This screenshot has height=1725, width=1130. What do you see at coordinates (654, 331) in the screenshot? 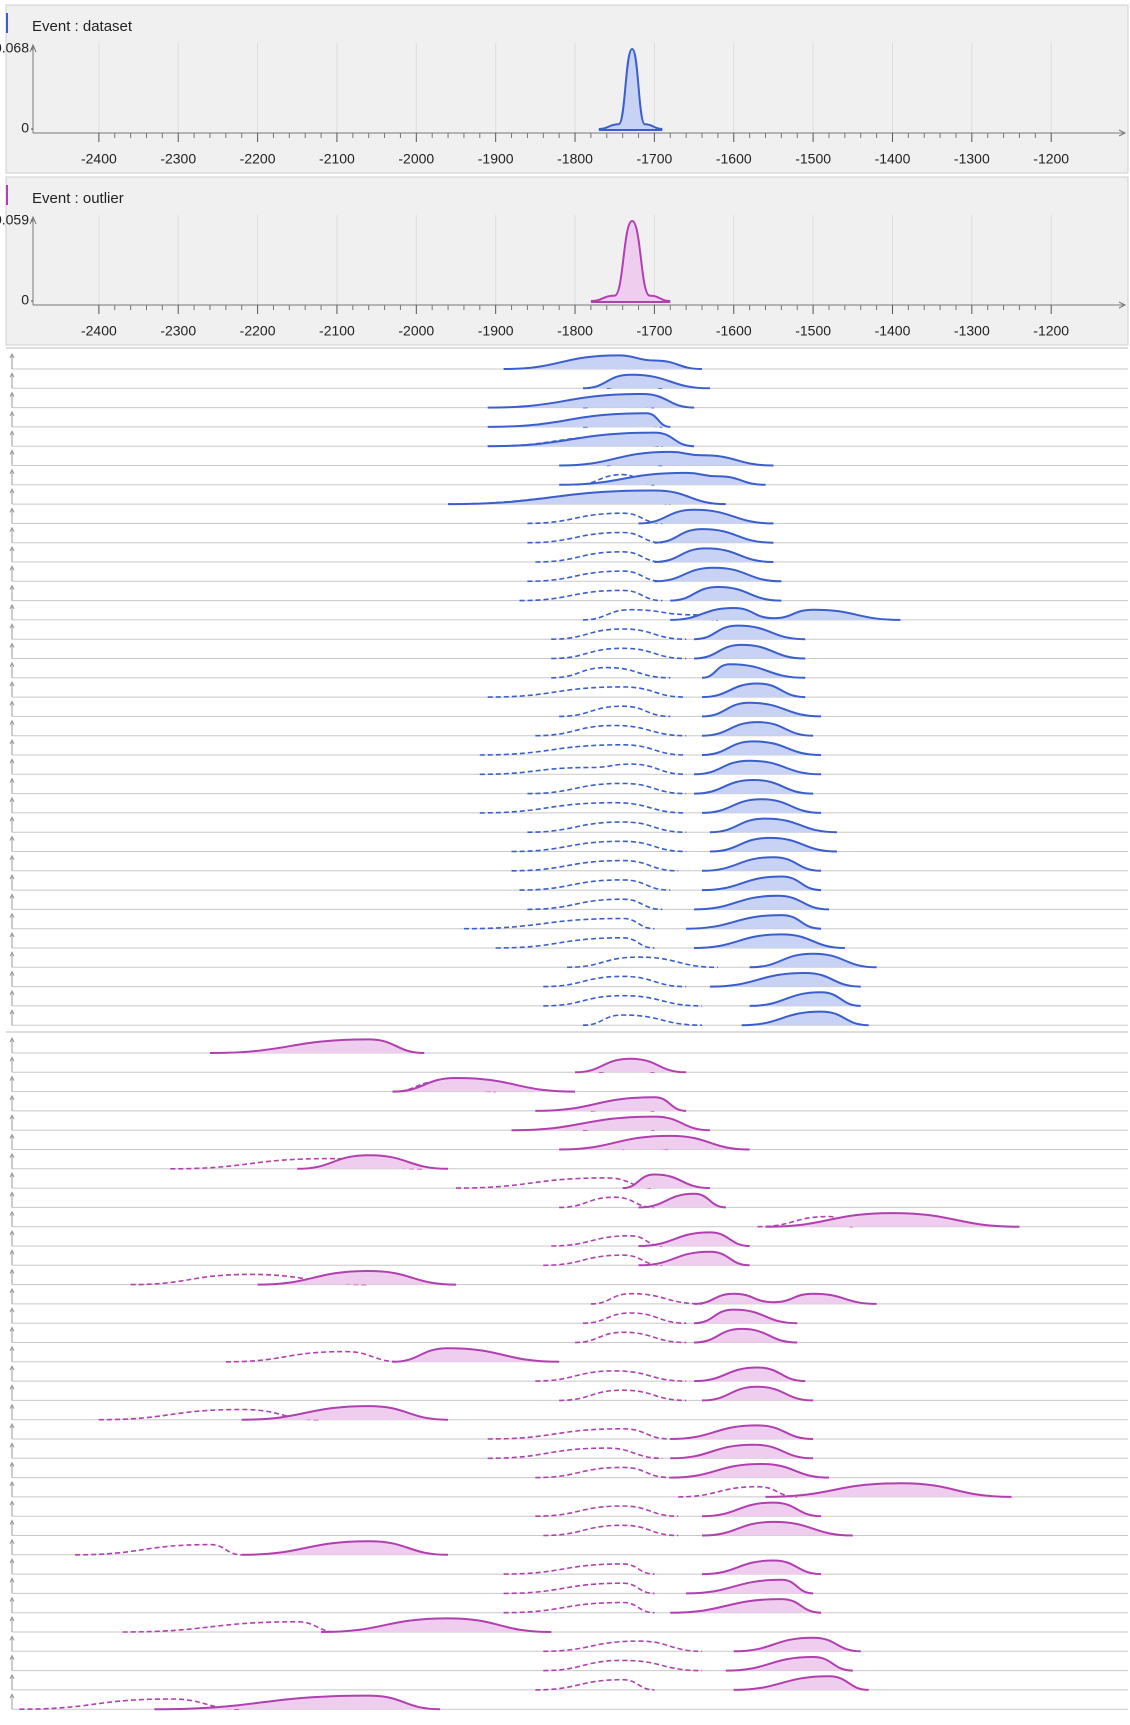
I see `x-tick-label: -1700` at bounding box center [654, 331].